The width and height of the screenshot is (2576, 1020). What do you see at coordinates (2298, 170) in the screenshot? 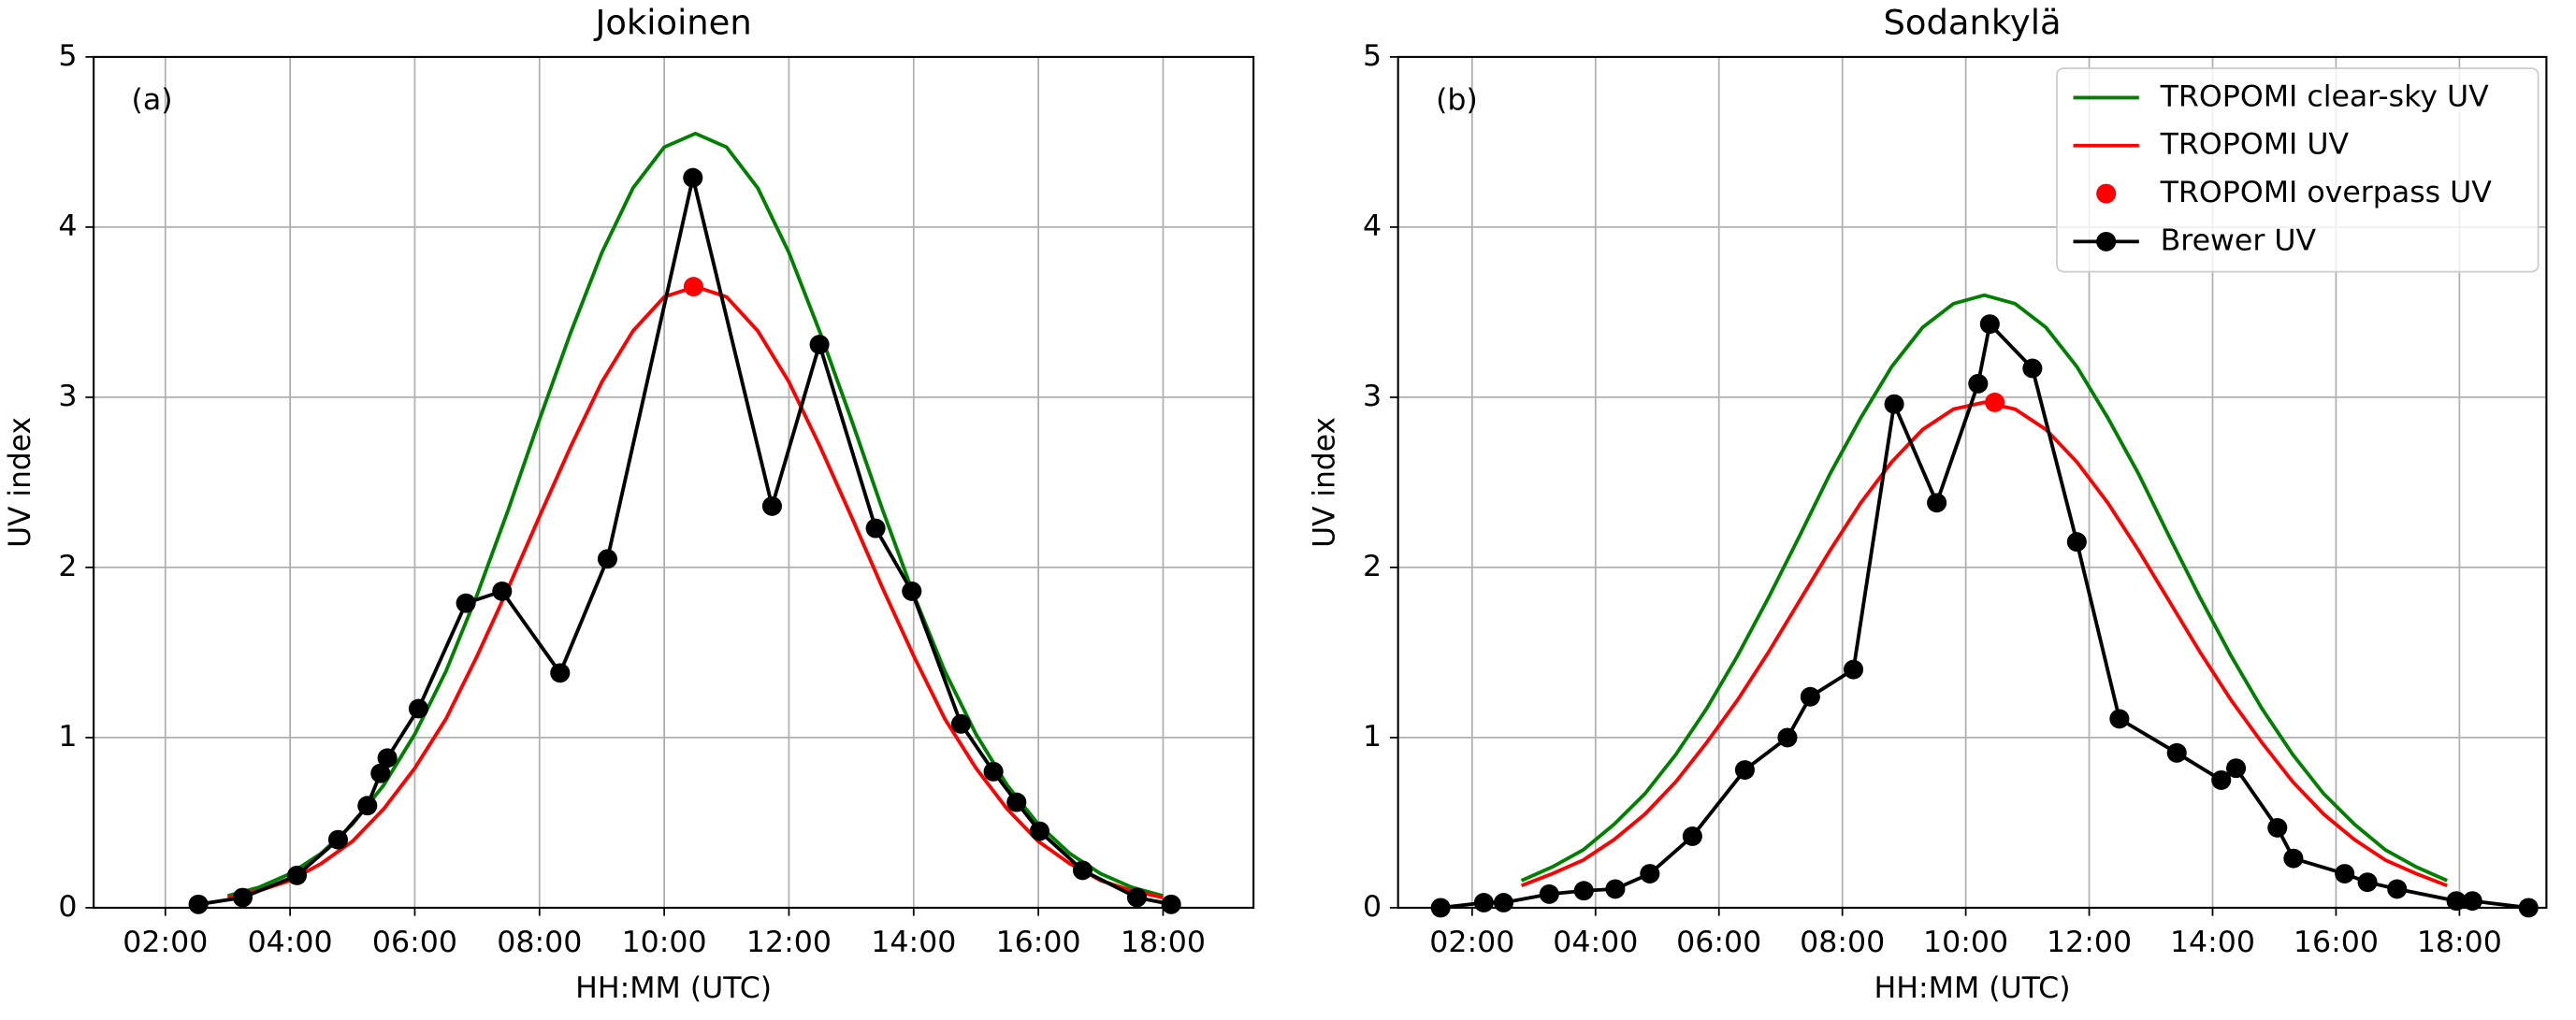
I see `legend-box` at bounding box center [2298, 170].